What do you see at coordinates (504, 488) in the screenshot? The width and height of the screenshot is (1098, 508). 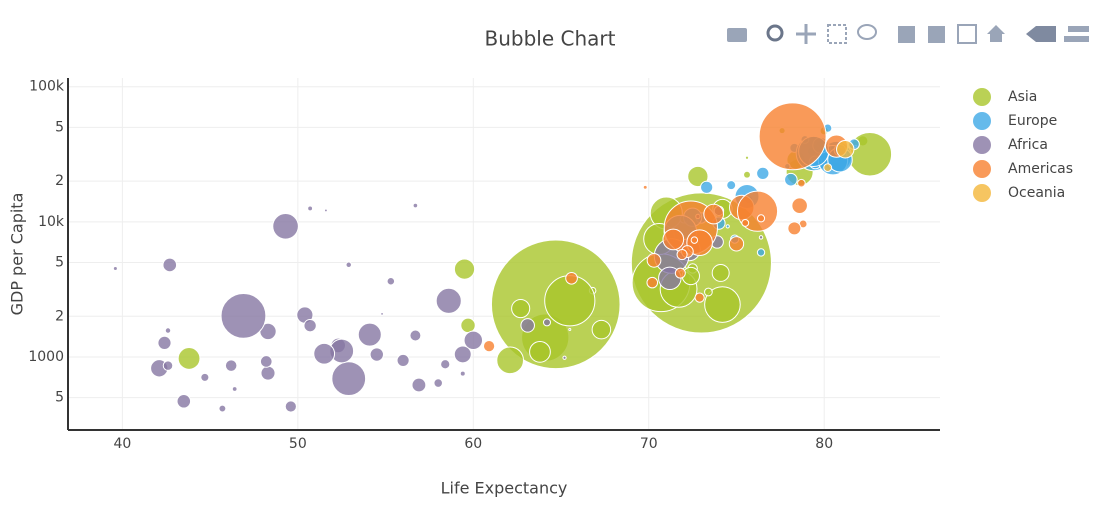 I see `x-axis-label: Life Expectancy` at bounding box center [504, 488].